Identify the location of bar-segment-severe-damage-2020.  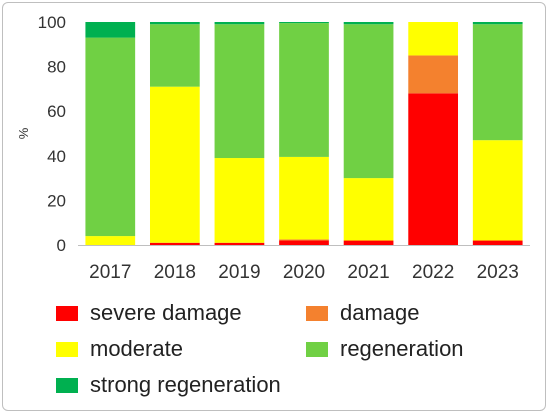
(304, 242).